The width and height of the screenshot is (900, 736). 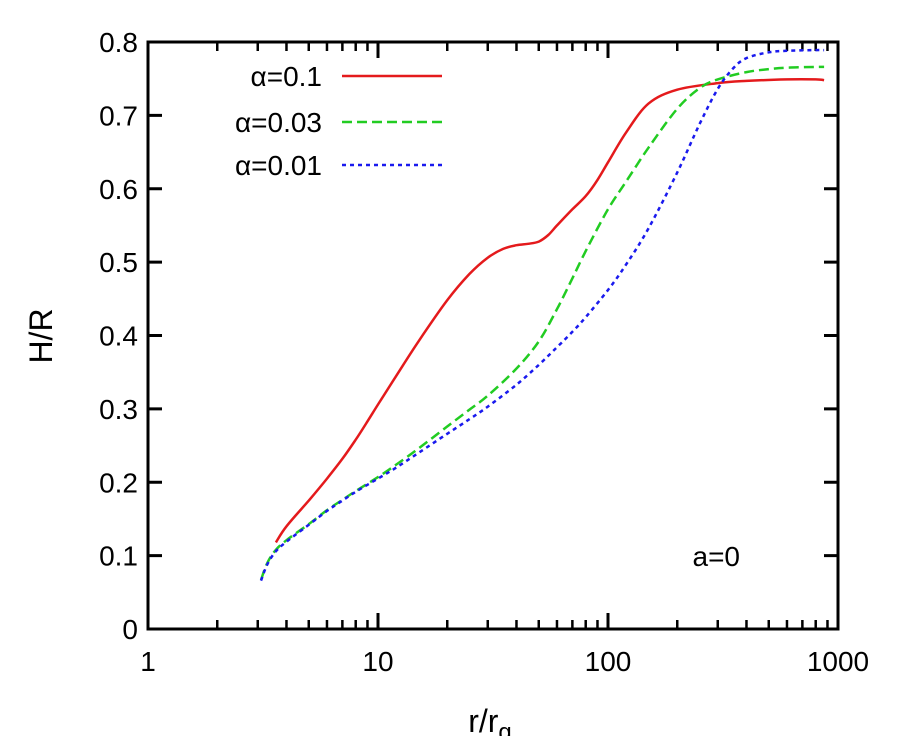 I want to click on x-axis-title: r/rg, so click(x=490, y=719).